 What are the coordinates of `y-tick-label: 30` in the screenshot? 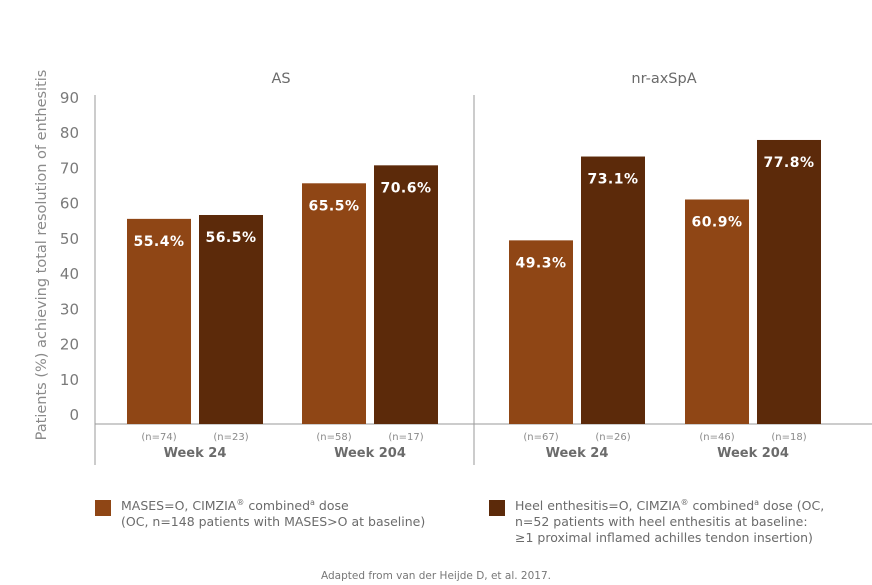 It's located at (69, 309).